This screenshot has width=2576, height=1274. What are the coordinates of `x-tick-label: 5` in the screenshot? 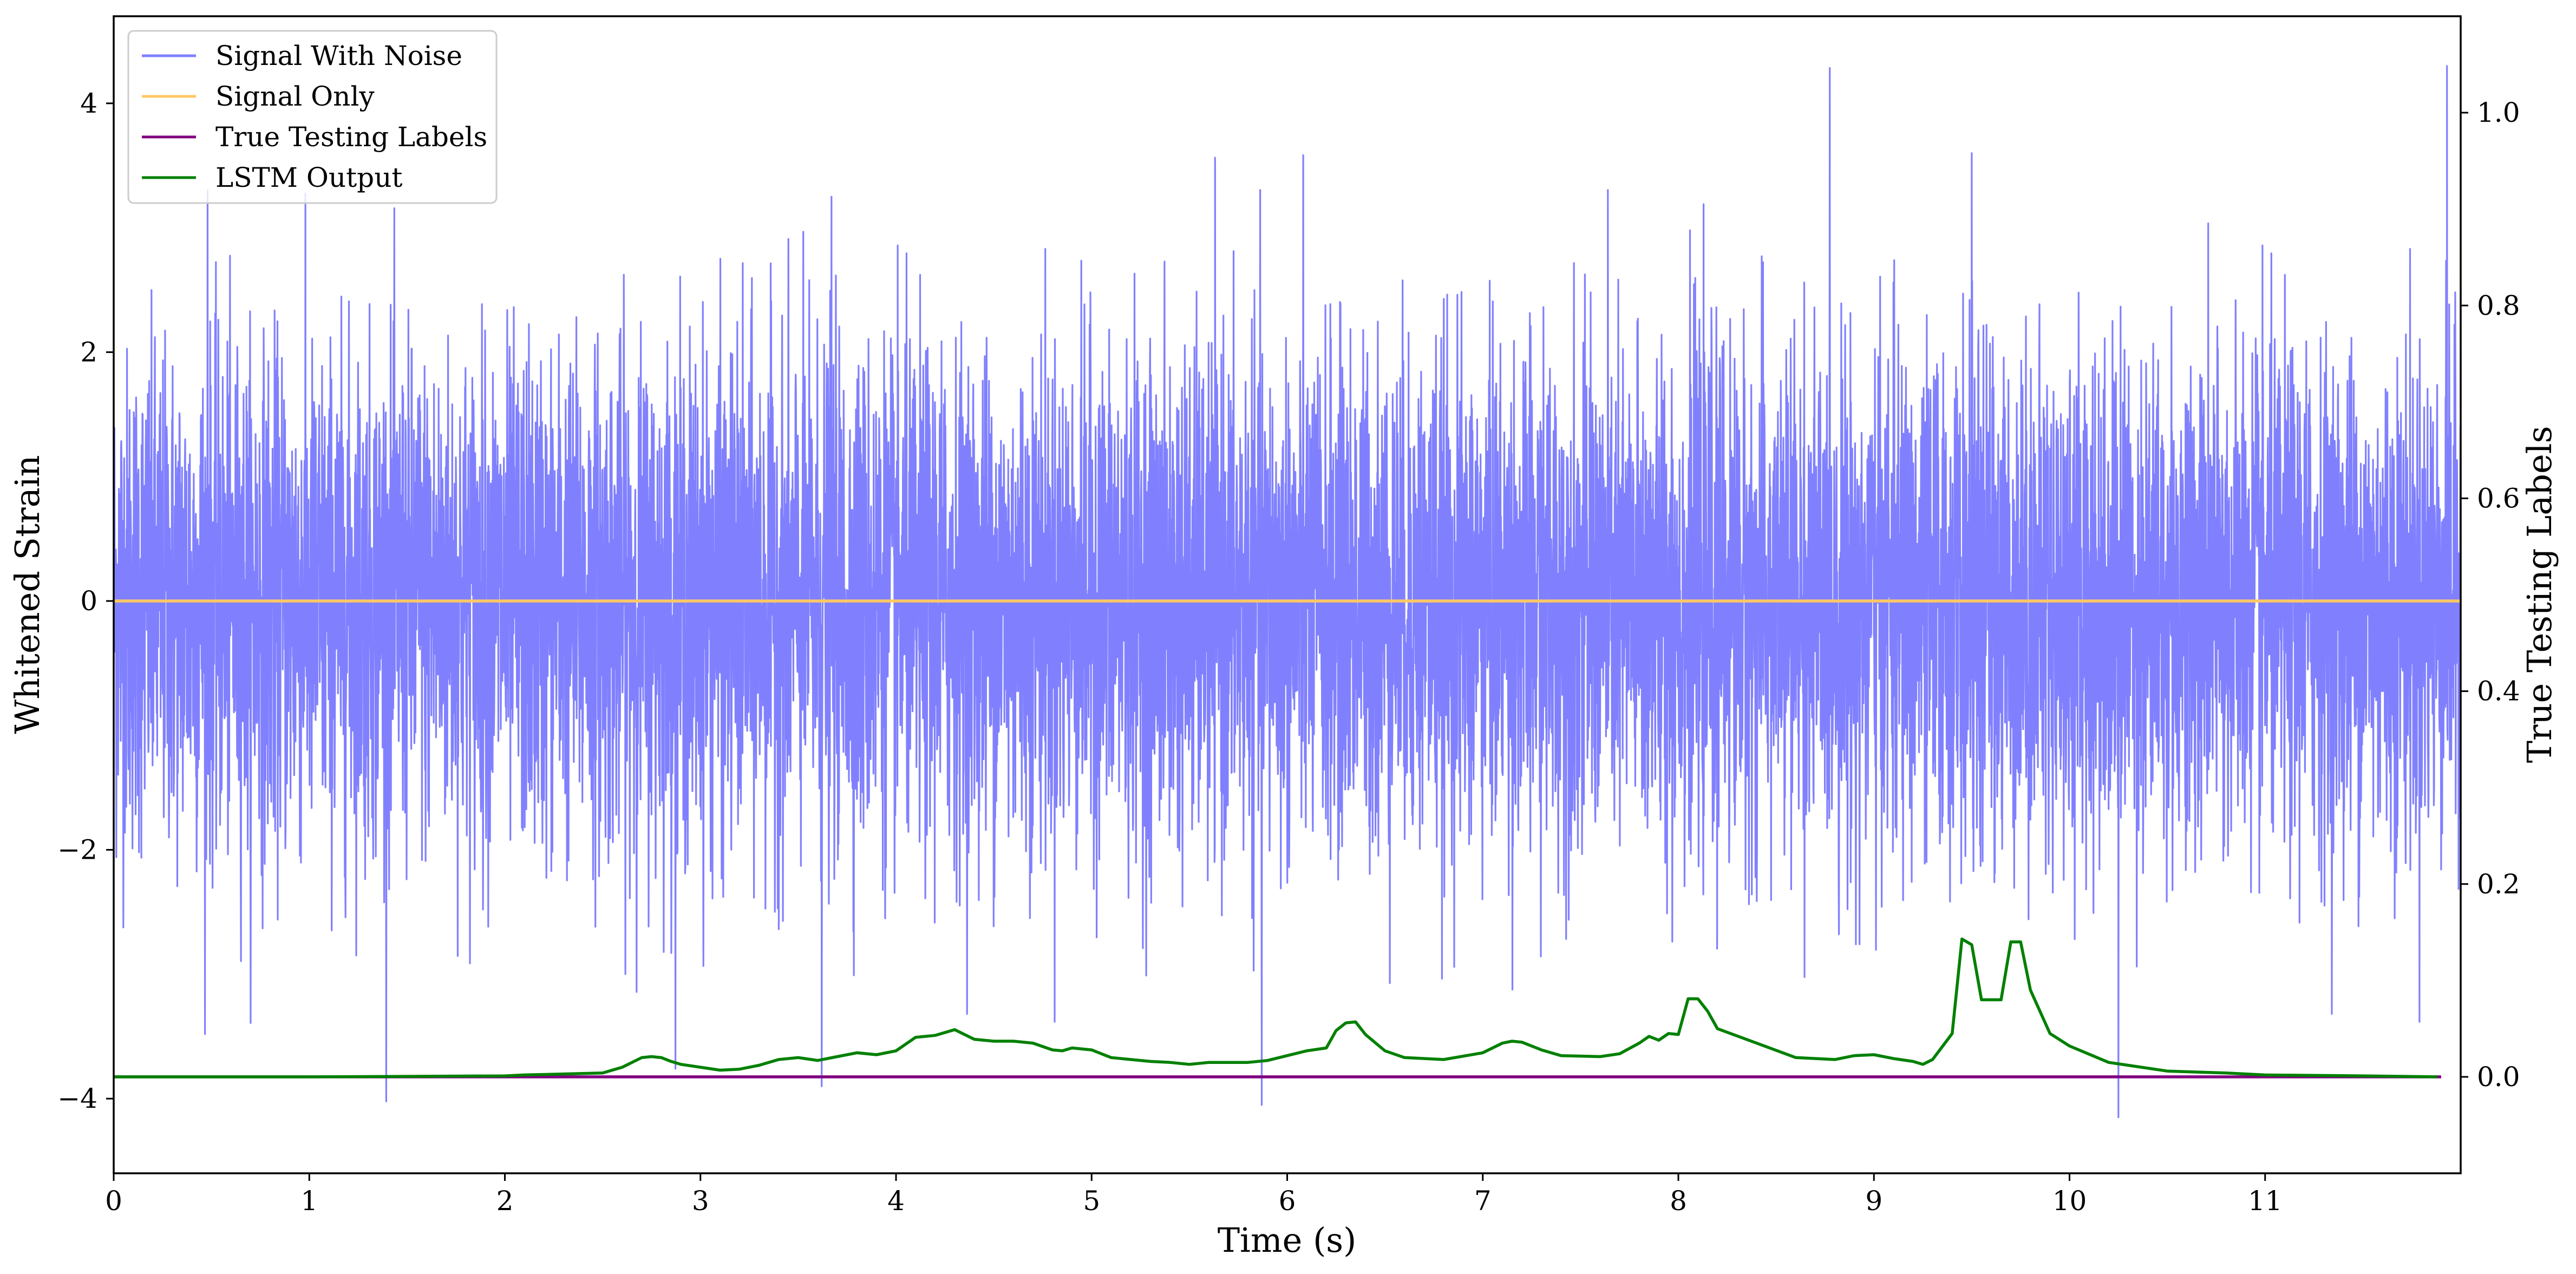 It's located at (1091, 1201).